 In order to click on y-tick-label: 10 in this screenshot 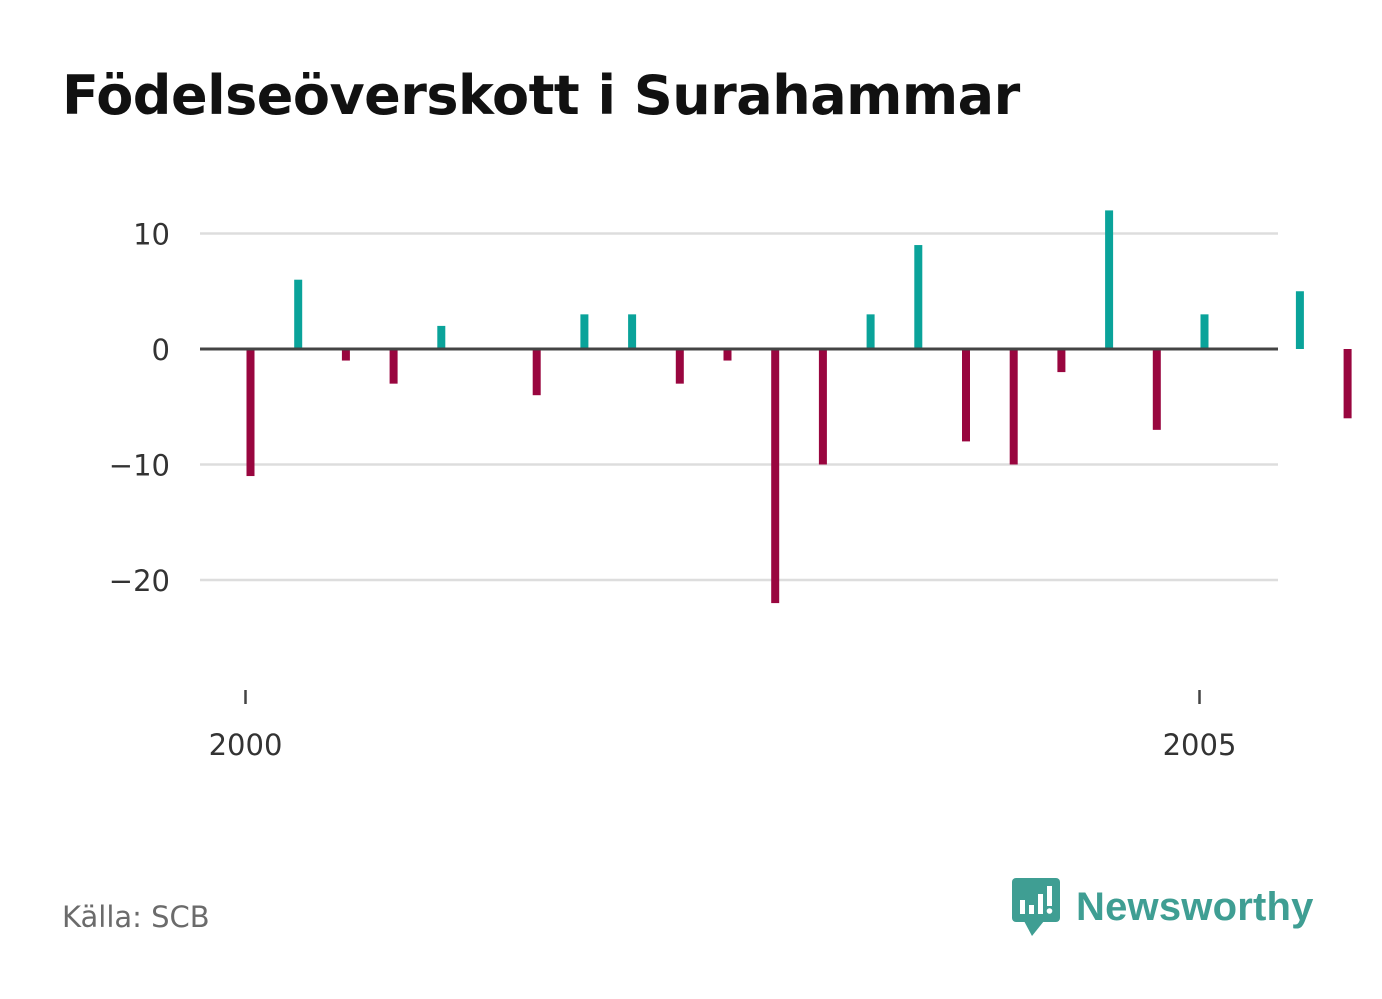, I will do `click(151, 235)`.